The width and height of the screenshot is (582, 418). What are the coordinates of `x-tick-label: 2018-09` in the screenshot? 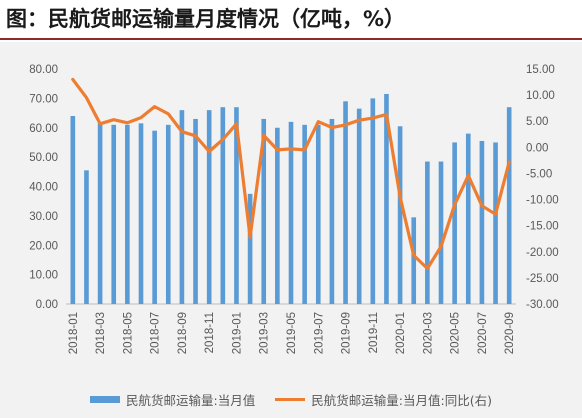 It's located at (183, 333).